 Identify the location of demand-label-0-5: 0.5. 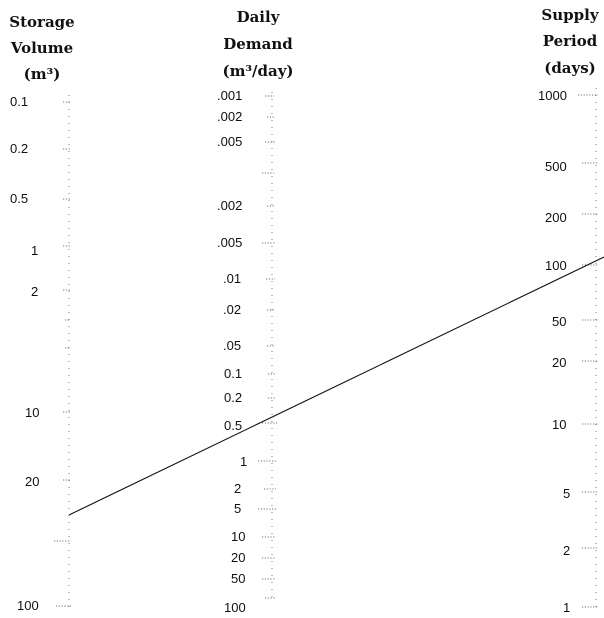
(233, 425).